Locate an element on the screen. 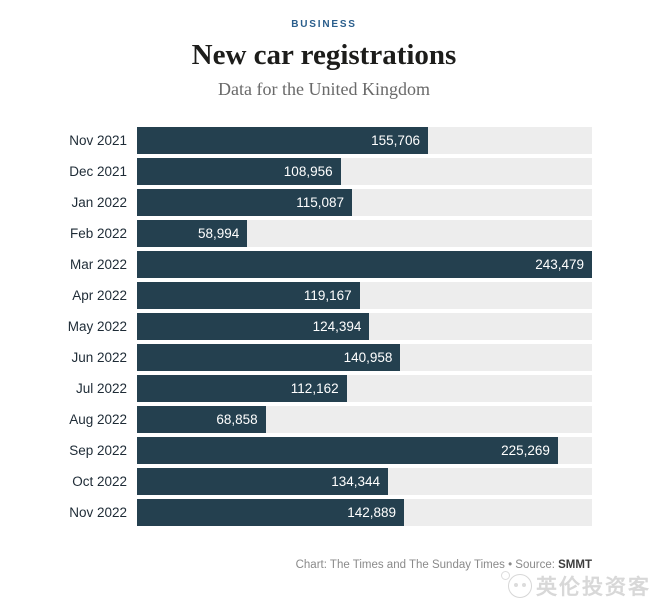  chart-row: Feb 2022 58,994 is located at coordinates (324, 233).